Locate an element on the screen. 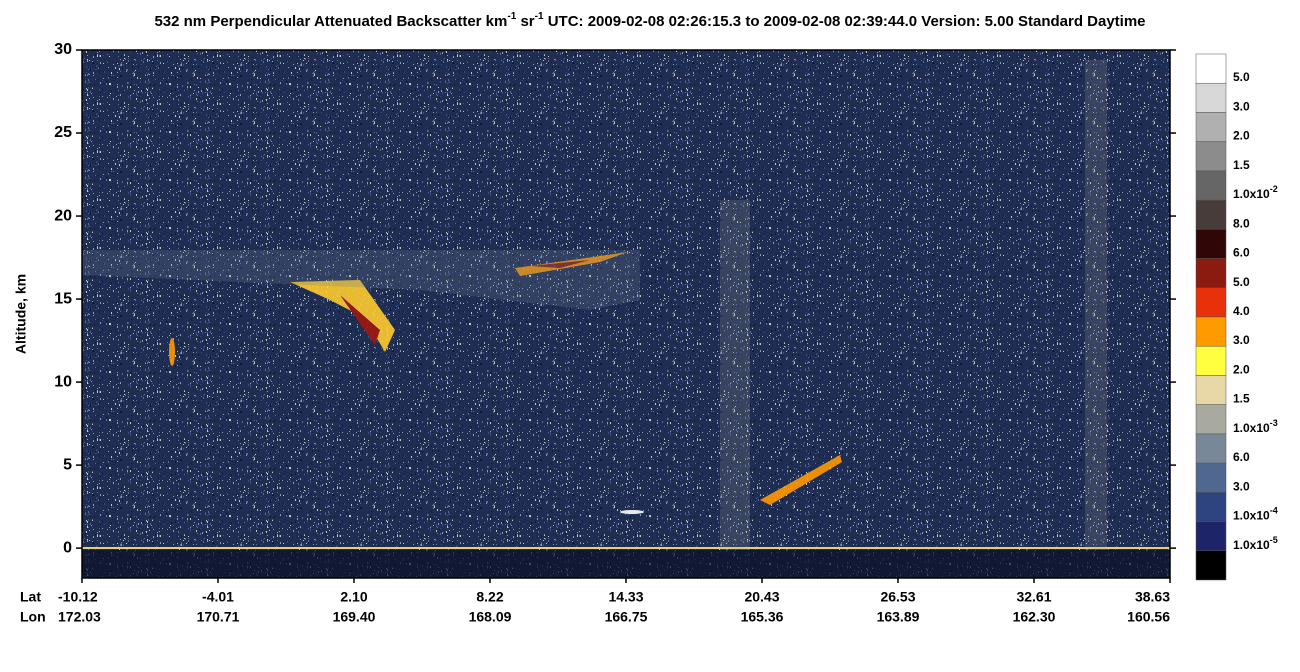 The image size is (1300, 672). subsurface is located at coordinates (626, 564).